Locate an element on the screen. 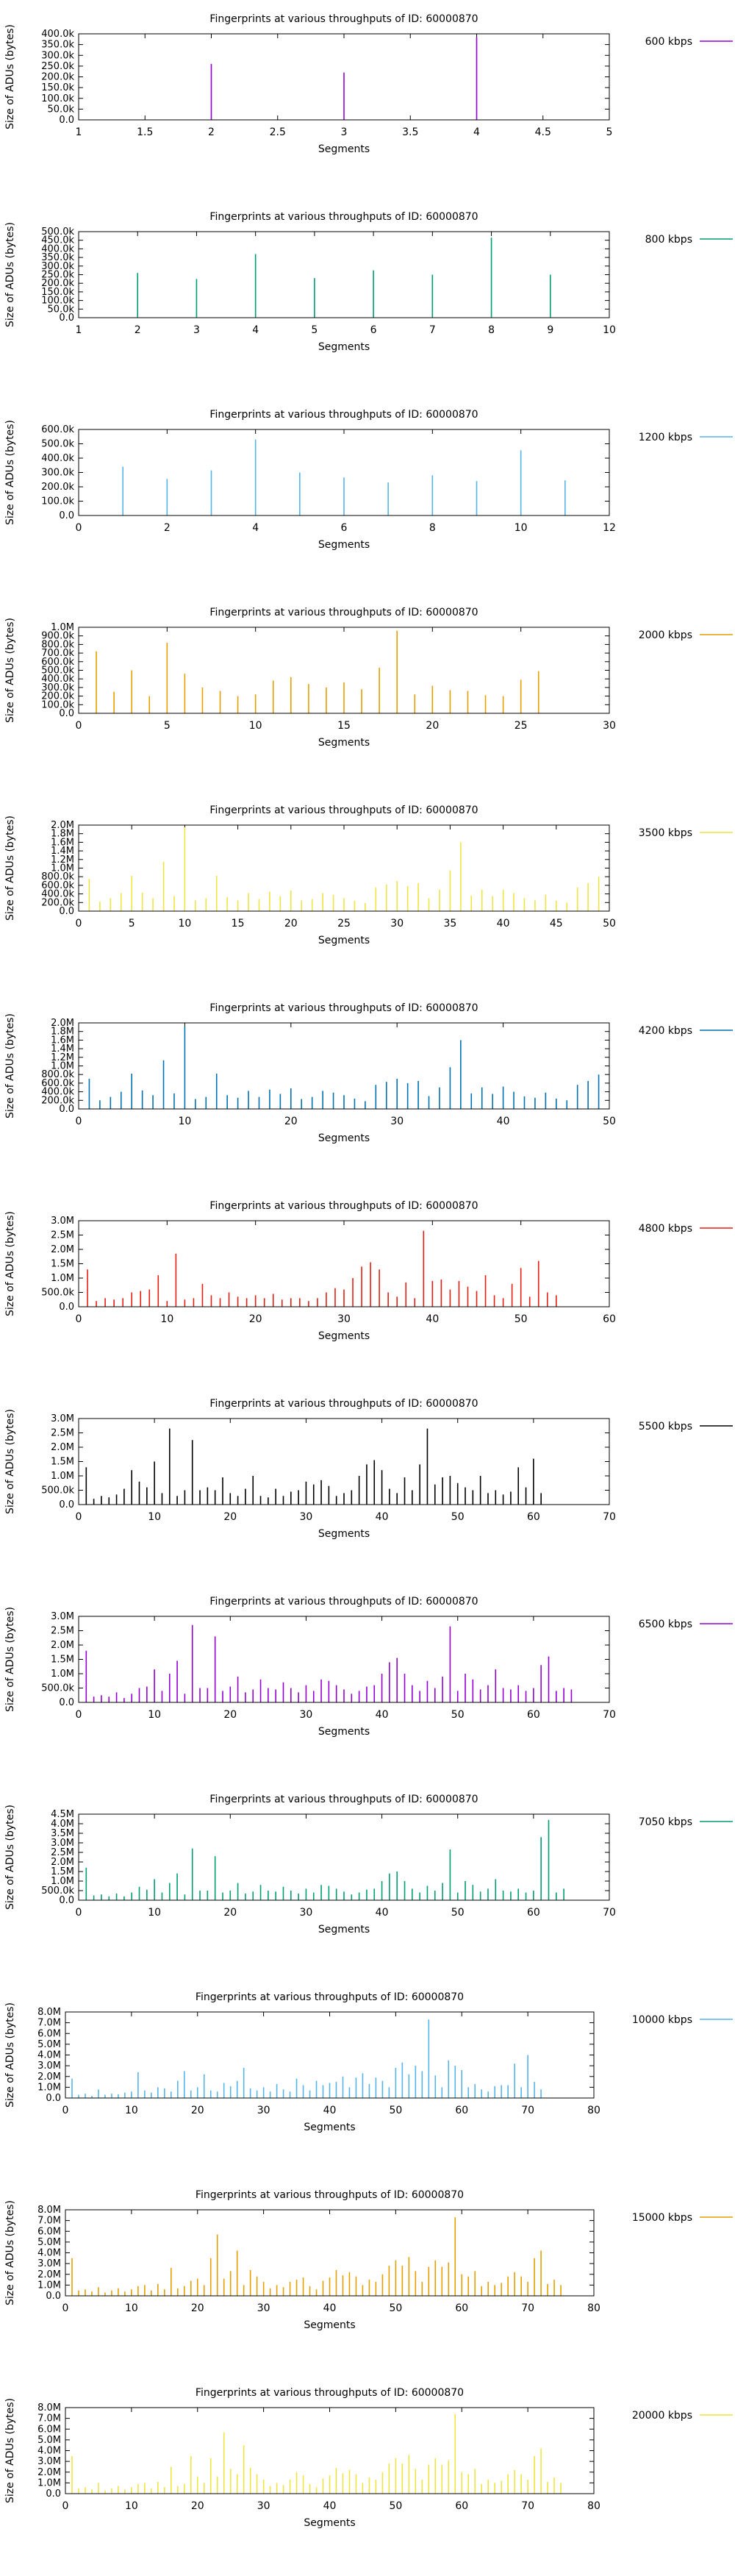 This screenshot has width=735, height=2576. x-tick-label: 9 is located at coordinates (550, 330).